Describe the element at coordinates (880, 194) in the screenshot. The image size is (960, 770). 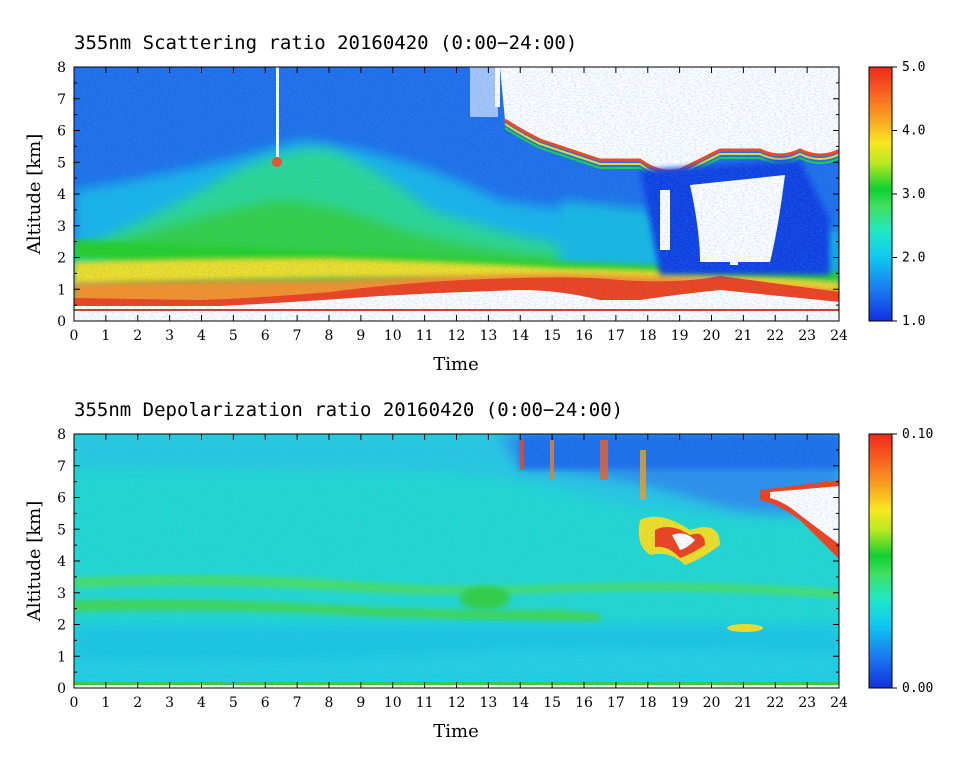
I see `scattering-ratio-colorbar` at that location.